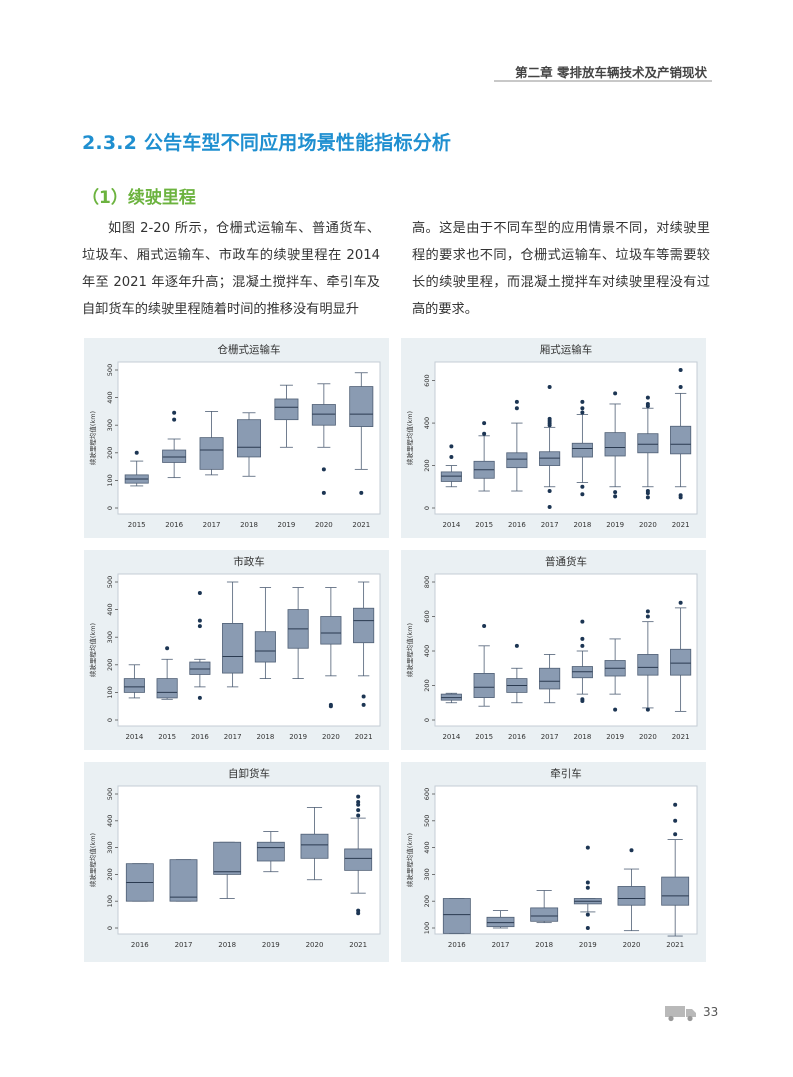 The height and width of the screenshot is (1077, 793). What do you see at coordinates (566, 773) in the screenshot?
I see `chart-title: 牵引车` at bounding box center [566, 773].